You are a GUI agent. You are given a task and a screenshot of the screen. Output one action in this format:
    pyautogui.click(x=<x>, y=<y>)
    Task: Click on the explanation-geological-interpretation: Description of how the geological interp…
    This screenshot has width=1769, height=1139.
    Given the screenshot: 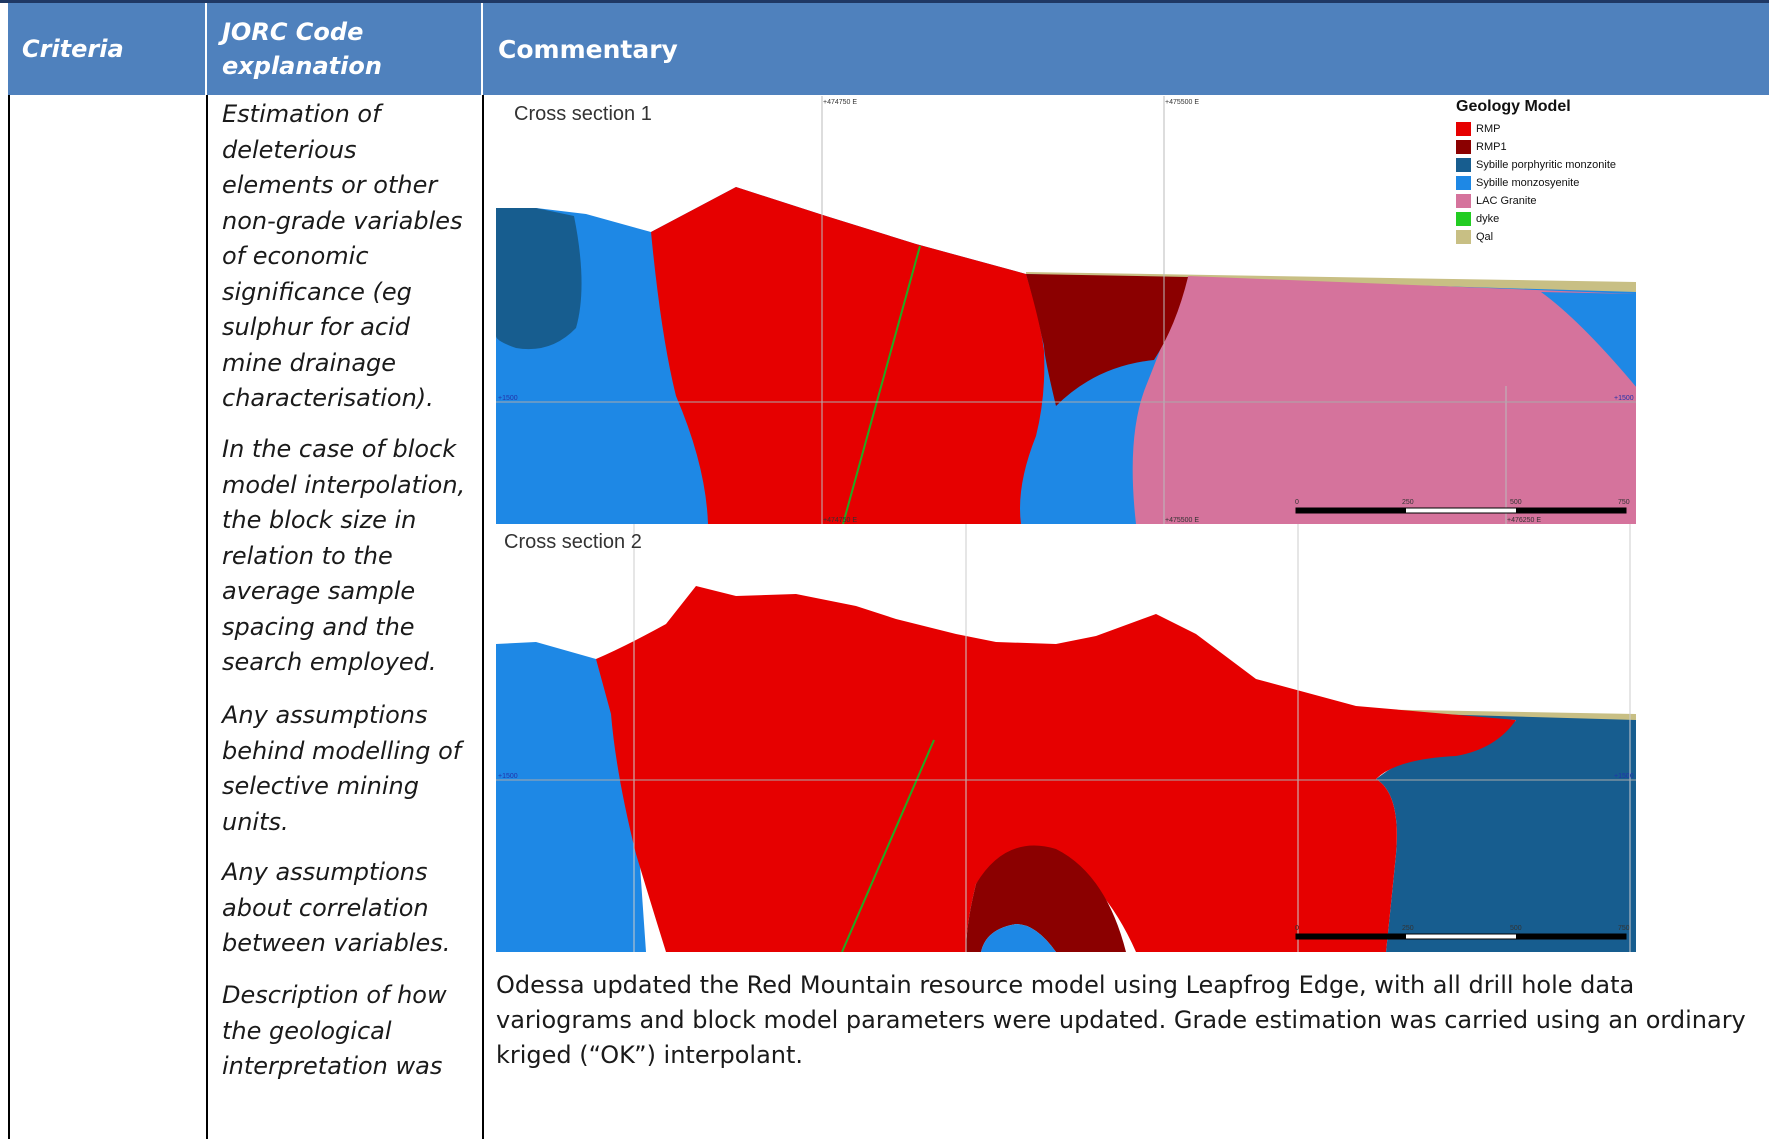 What is the action you would take?
    pyautogui.click(x=334, y=1030)
    